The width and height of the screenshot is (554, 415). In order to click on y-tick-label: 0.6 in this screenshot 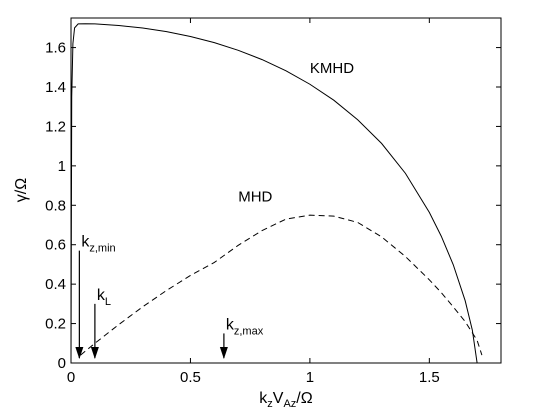, I will do `click(55, 245)`.